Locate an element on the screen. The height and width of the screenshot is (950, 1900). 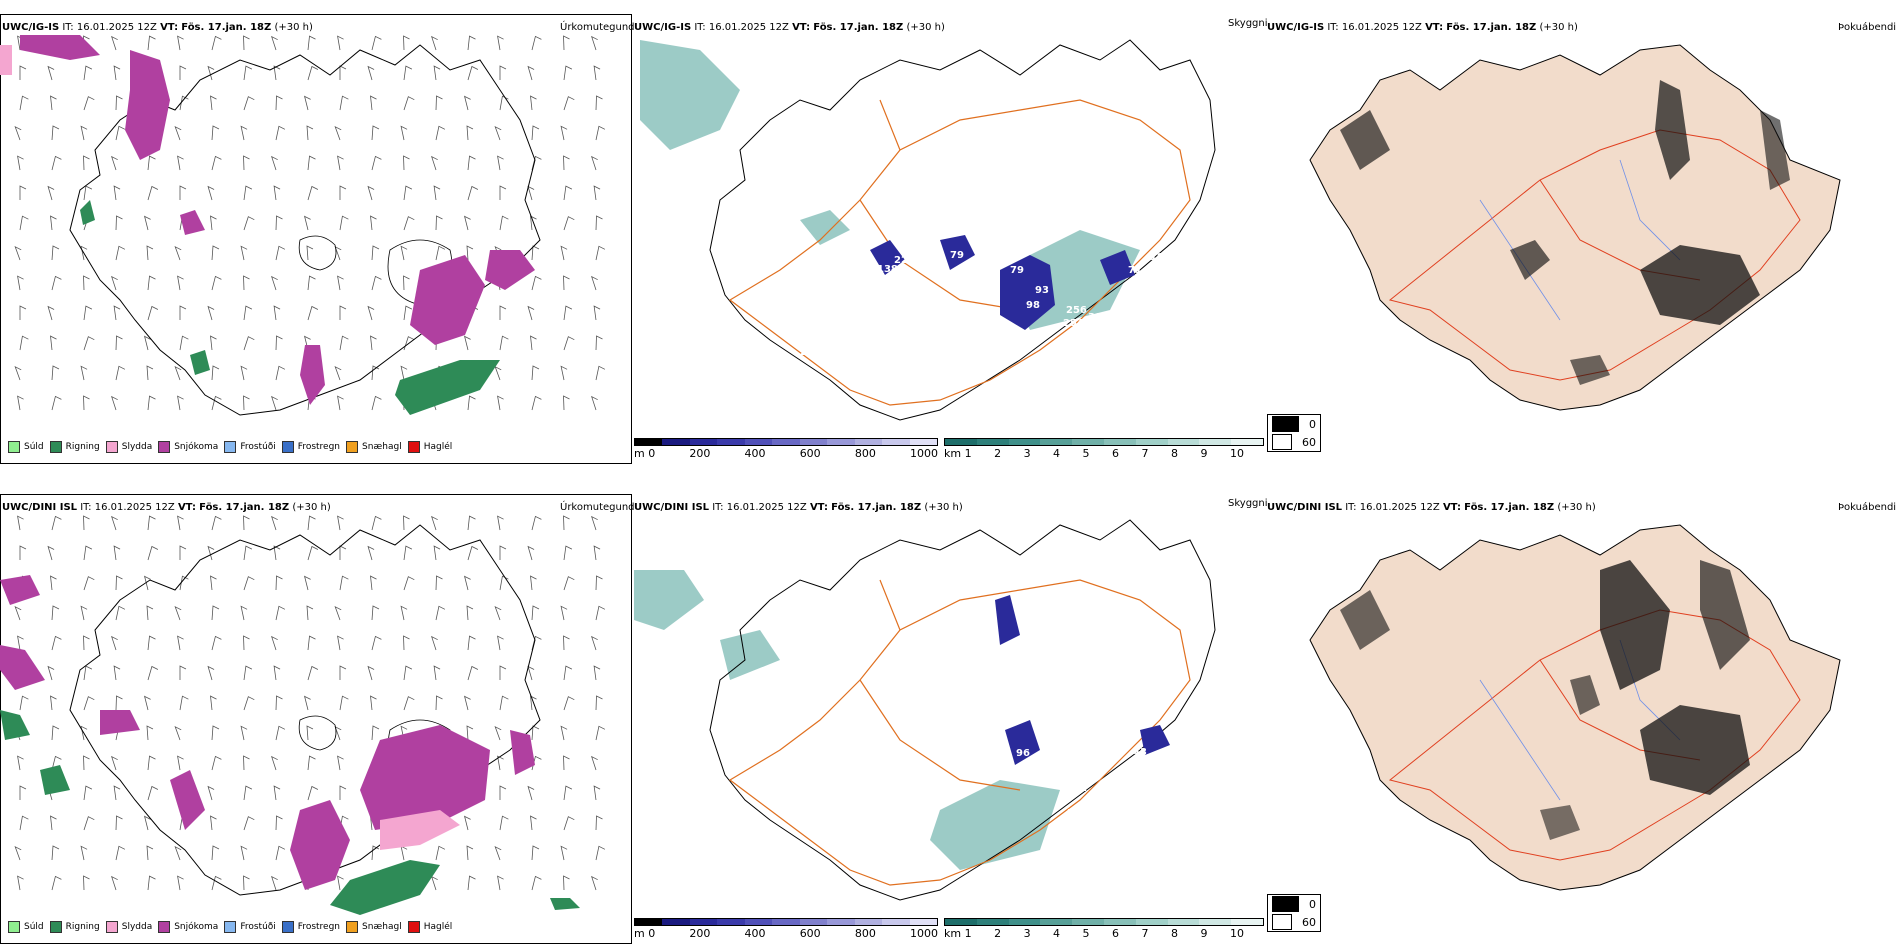
ceiling-value-label: 410 is located at coordinates (1075, 813).